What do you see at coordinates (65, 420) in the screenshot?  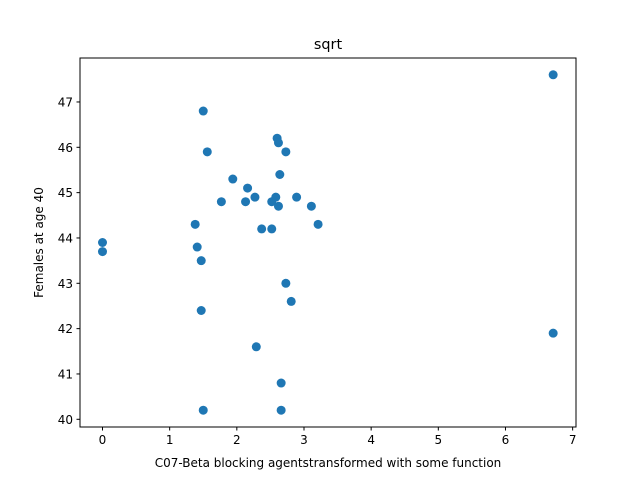 I see `y-tick-label: 40` at bounding box center [65, 420].